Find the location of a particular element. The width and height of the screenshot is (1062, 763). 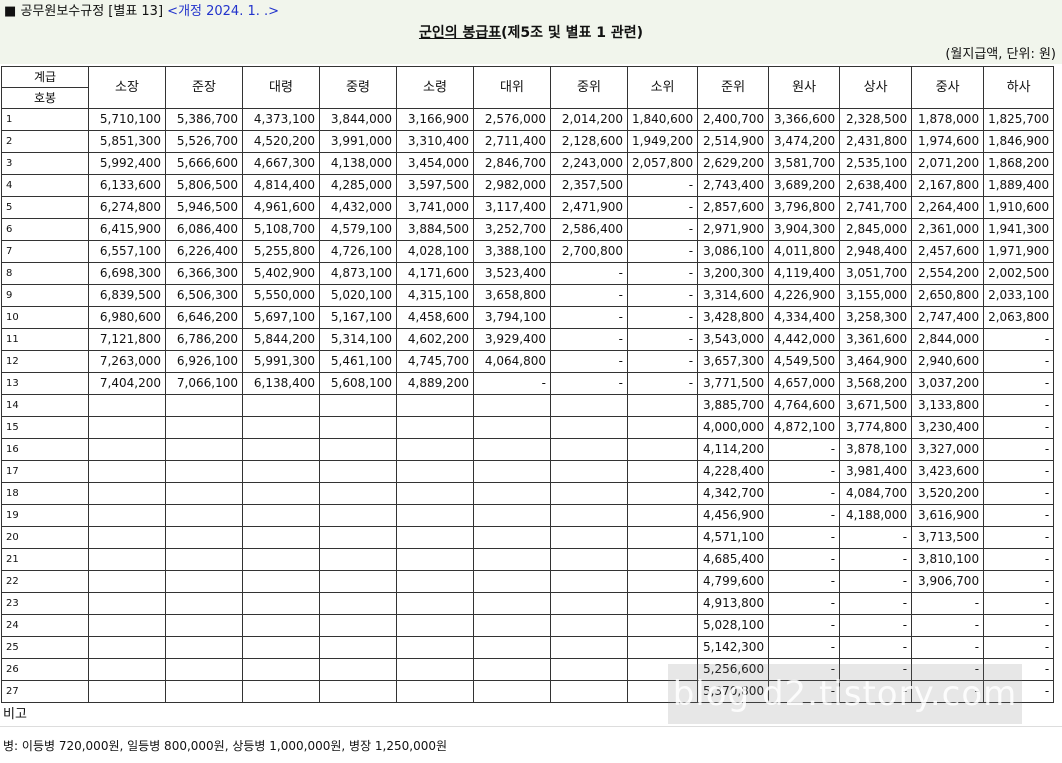

salary-cell: 1,941,300 is located at coordinates (1019, 229).